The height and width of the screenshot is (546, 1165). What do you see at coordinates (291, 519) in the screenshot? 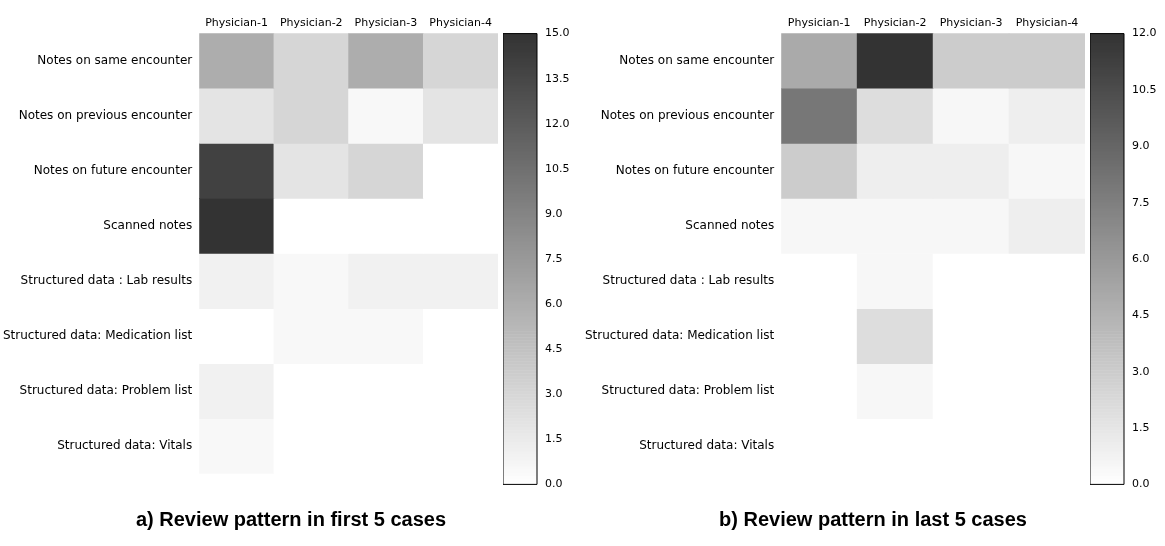
I see `text: a) Review pattern in first 5 cases` at bounding box center [291, 519].